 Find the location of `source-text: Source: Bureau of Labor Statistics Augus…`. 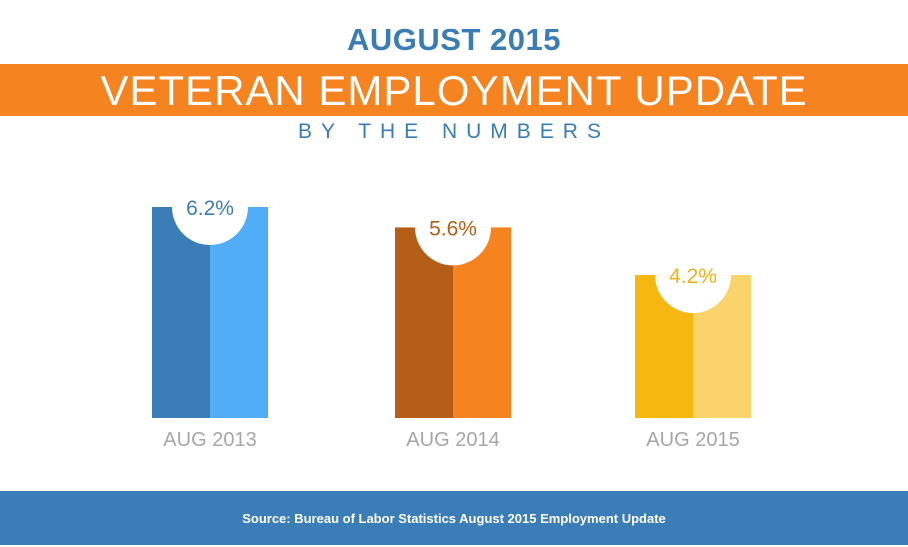

source-text: Source: Bureau of Labor Statistics Augus… is located at coordinates (454, 518).